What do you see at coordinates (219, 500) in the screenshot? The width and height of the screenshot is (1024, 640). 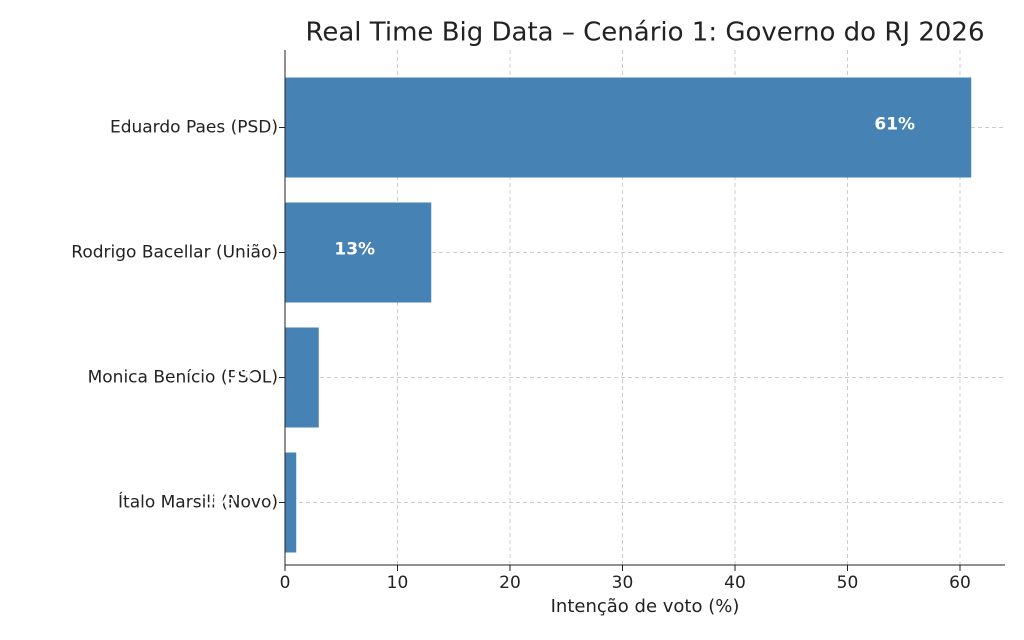 I see `data-label: 1%` at bounding box center [219, 500].